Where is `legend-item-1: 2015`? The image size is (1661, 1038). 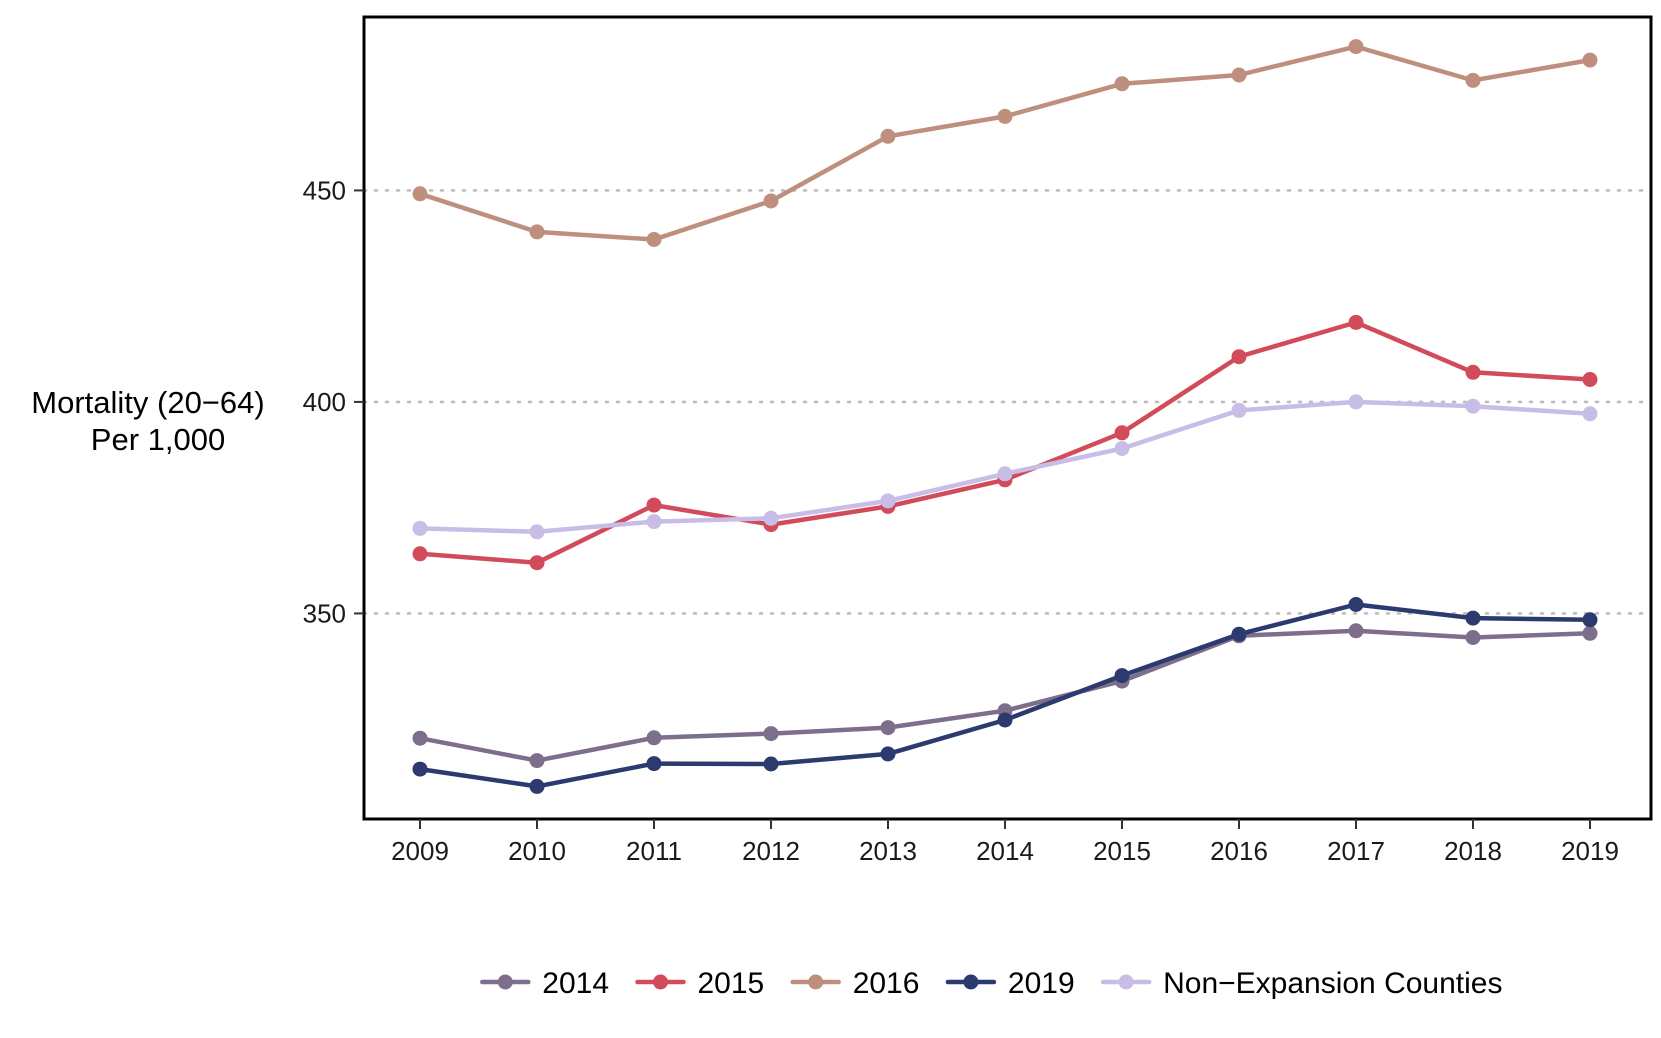 legend-item-1: 2015 is located at coordinates (700, 983).